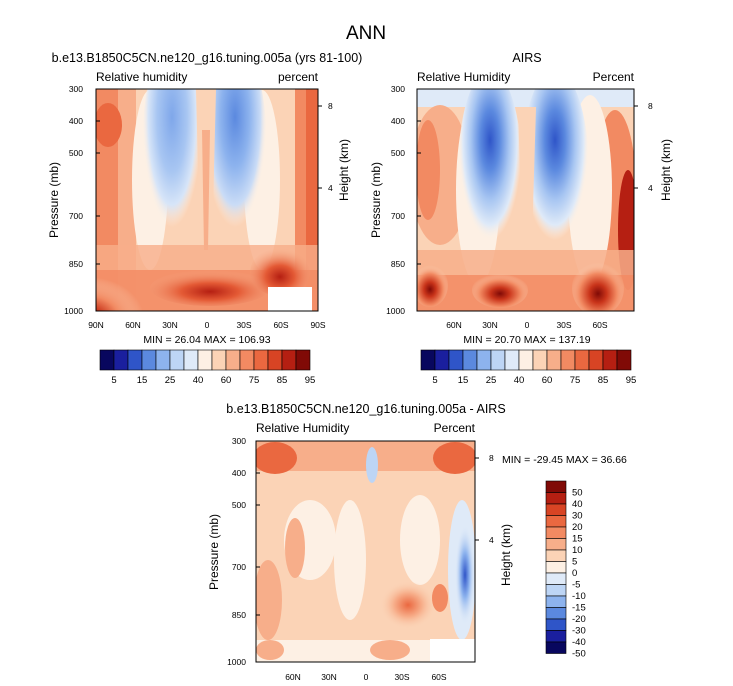 Image resolution: width=733 pixels, height=686 pixels. What do you see at coordinates (526, 340) in the screenshot?
I see `stats-text: MIN = 20.70 MAX = 137.19` at bounding box center [526, 340].